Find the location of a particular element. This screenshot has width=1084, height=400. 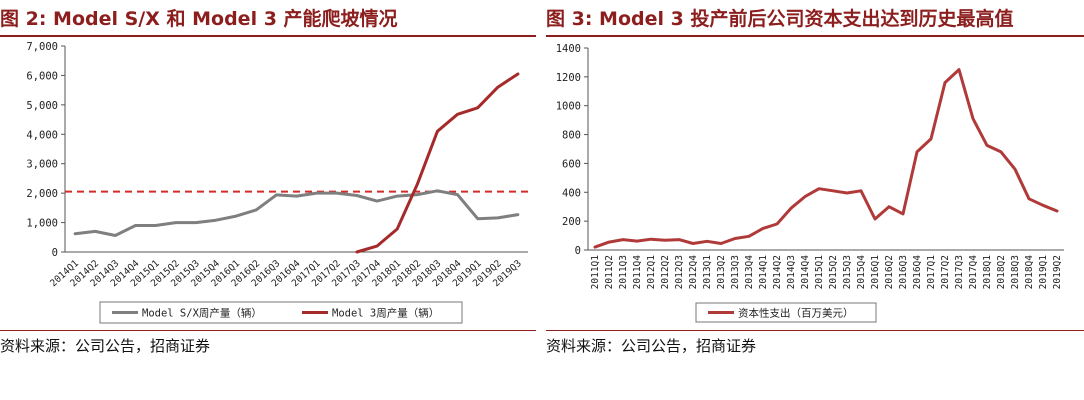

x-tick-label: 2018Q2 is located at coordinates (1001, 272).